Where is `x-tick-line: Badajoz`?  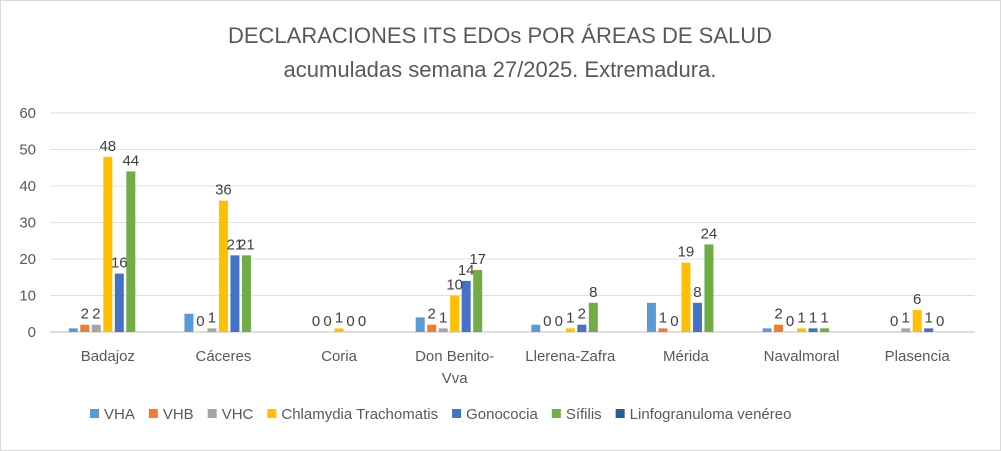 x-tick-line: Badajoz is located at coordinates (108, 356).